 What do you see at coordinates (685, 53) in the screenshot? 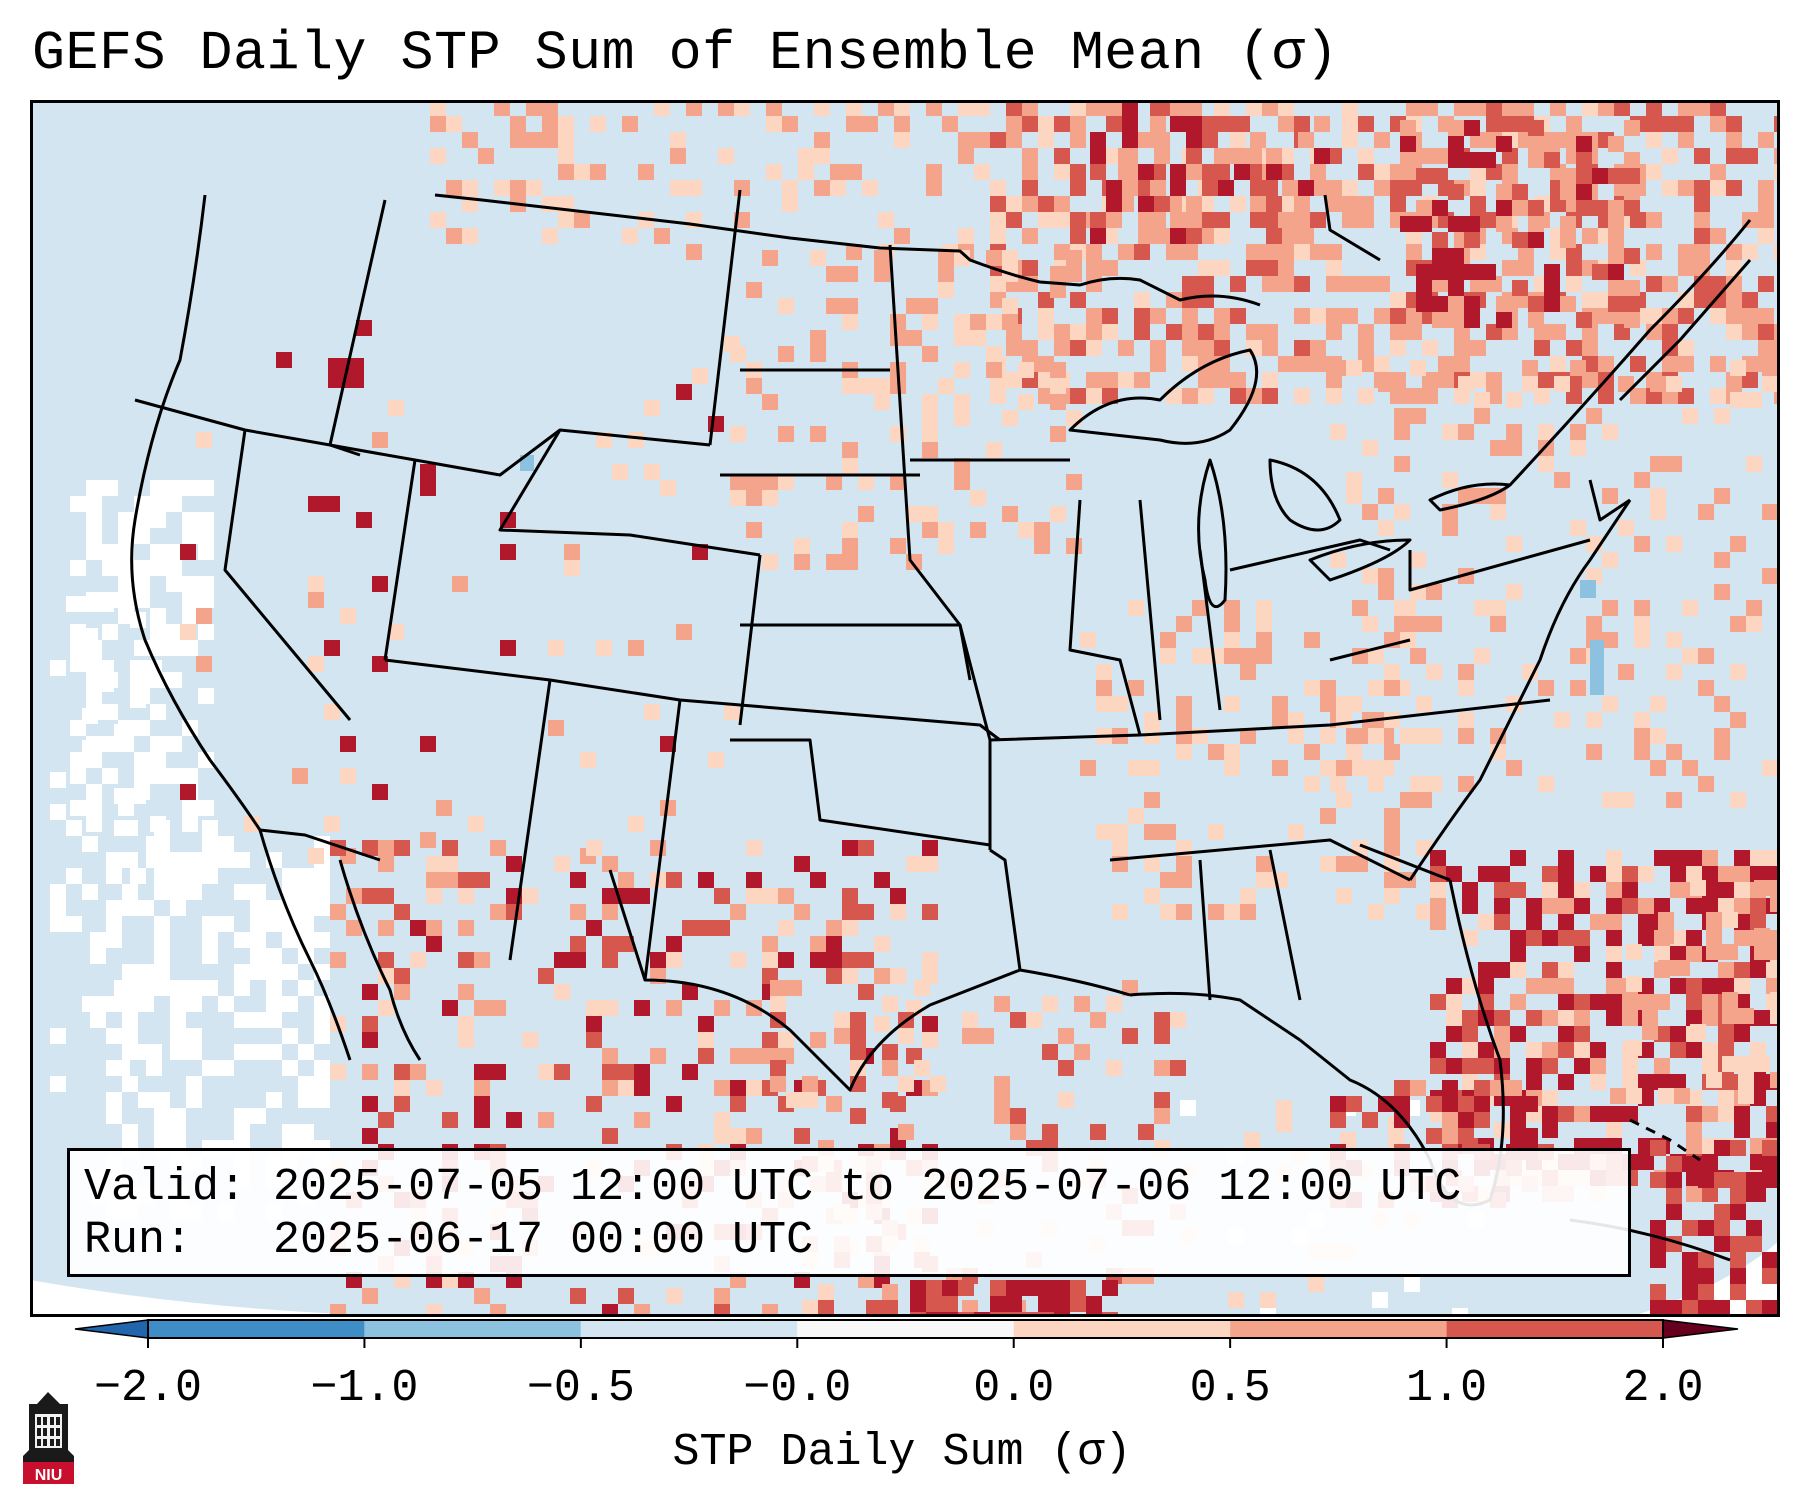
I see `map-title: GEFS Daily STP Sum of Ensemble Mean (σ)` at bounding box center [685, 53].